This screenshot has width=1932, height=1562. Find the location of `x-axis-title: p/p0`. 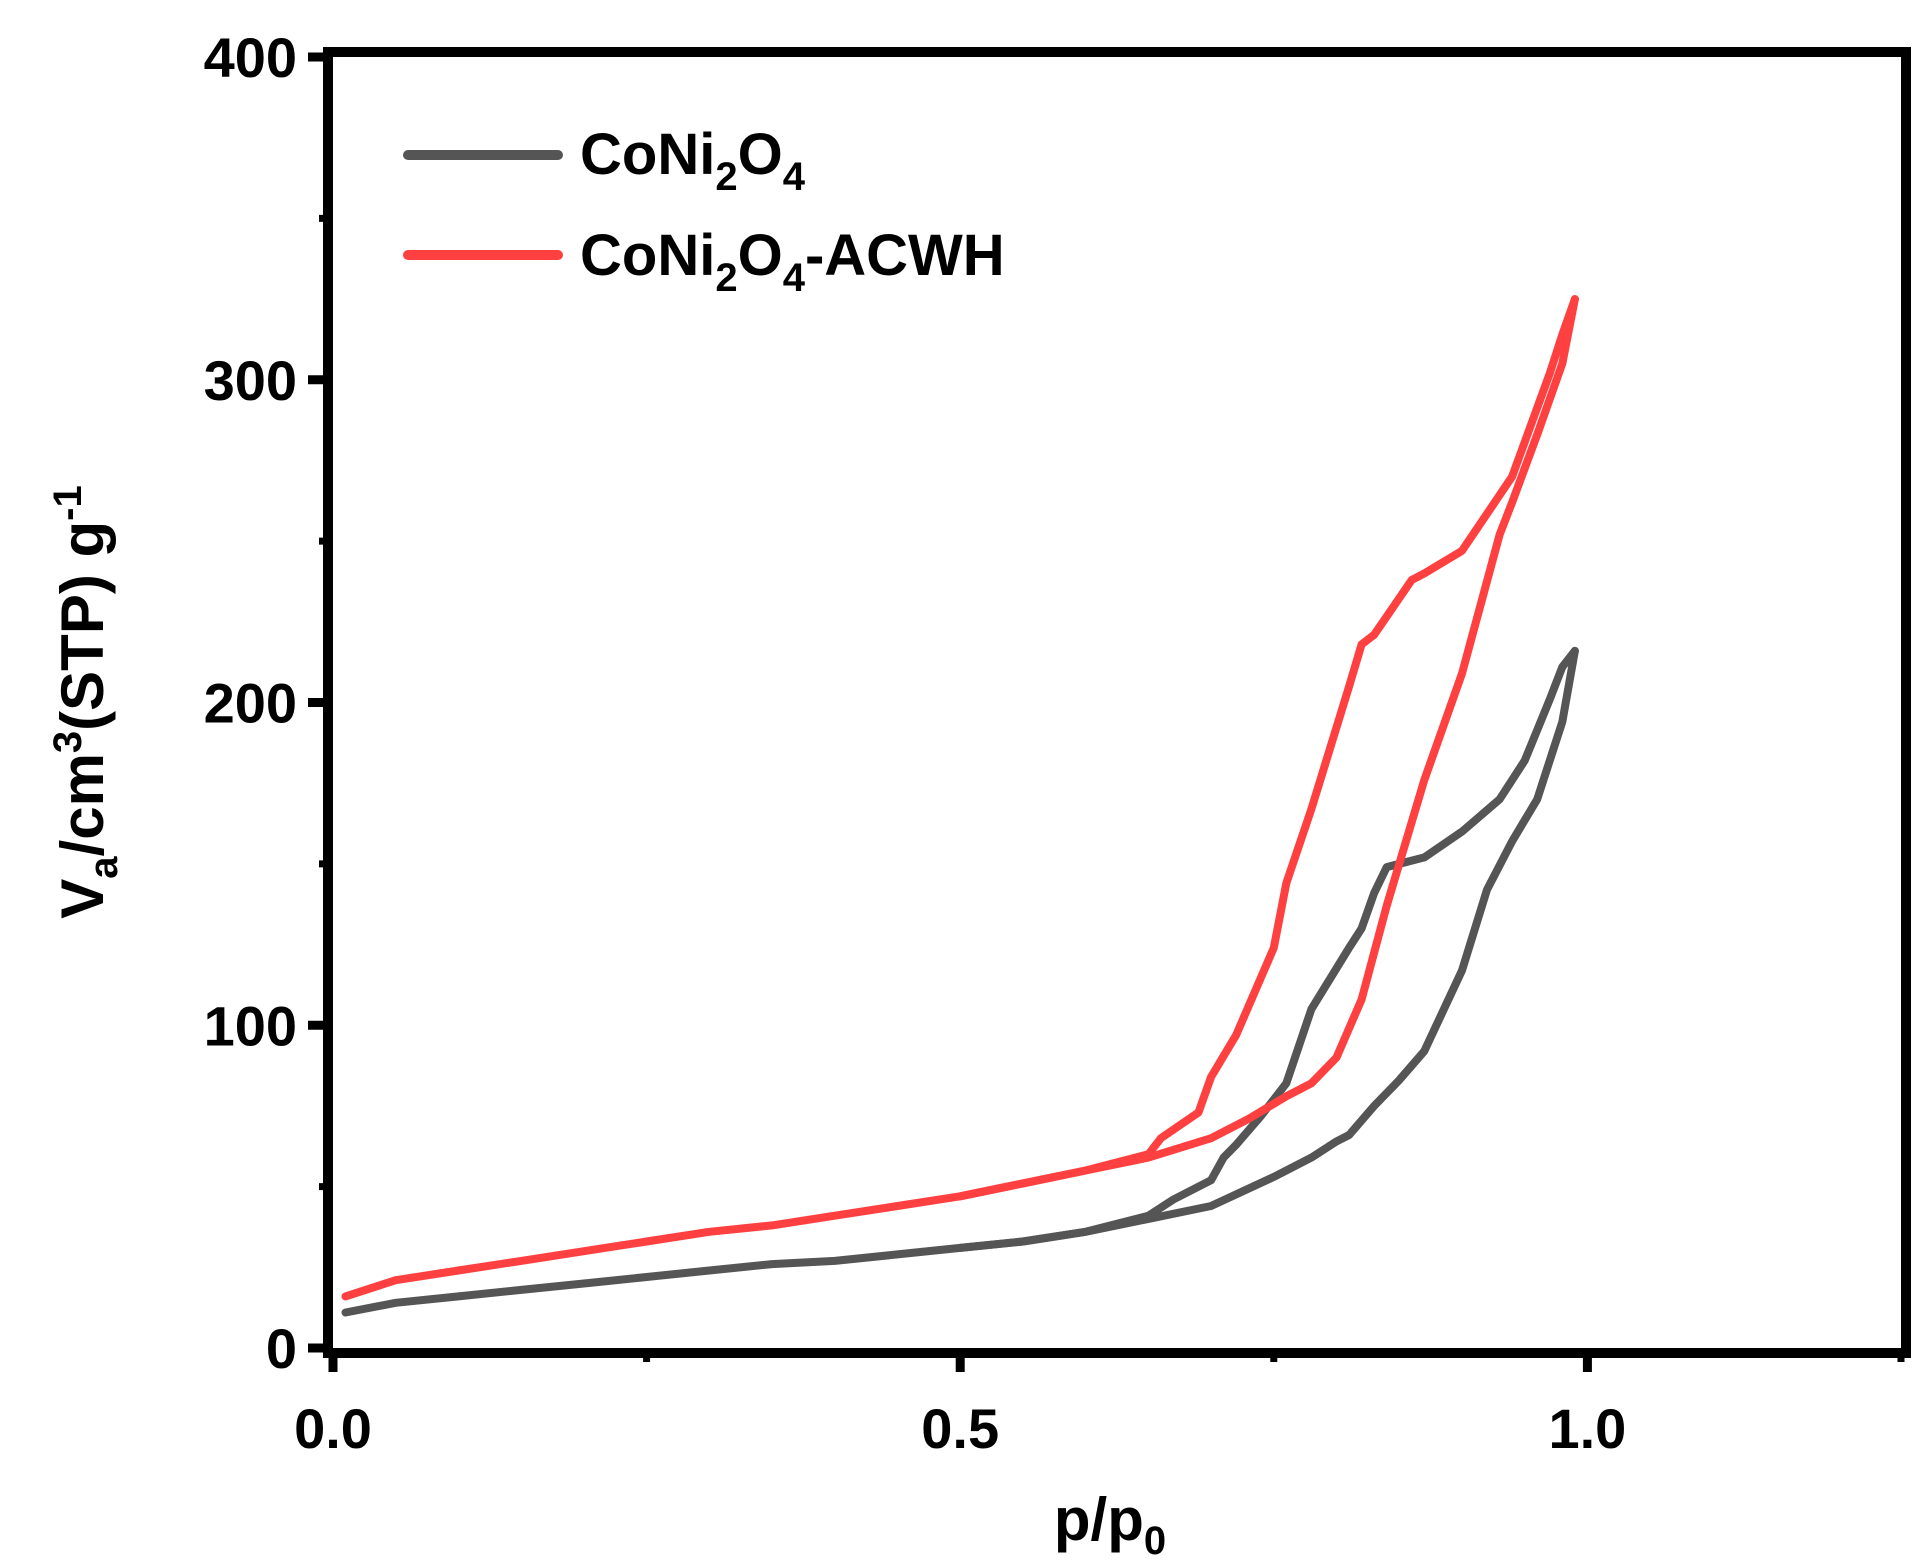

x-axis-title: p/p0 is located at coordinates (1110, 1524).